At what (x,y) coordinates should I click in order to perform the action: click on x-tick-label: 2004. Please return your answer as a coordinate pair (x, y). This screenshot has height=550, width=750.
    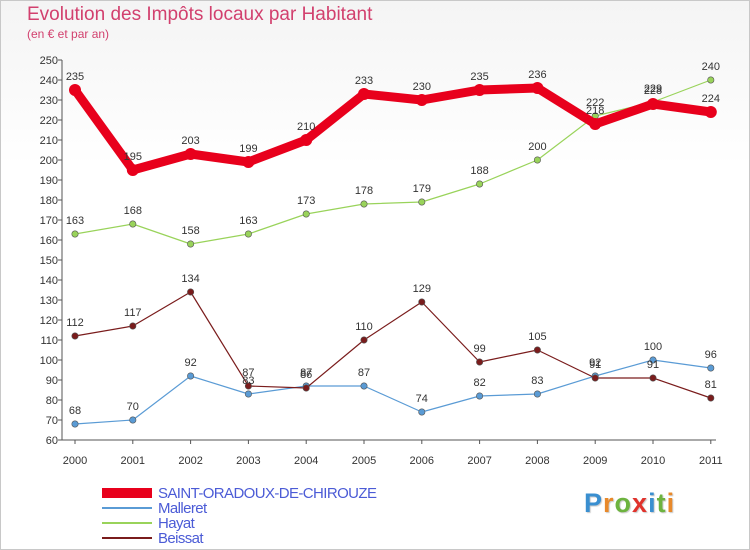
    Looking at the image, I should click on (306, 461).